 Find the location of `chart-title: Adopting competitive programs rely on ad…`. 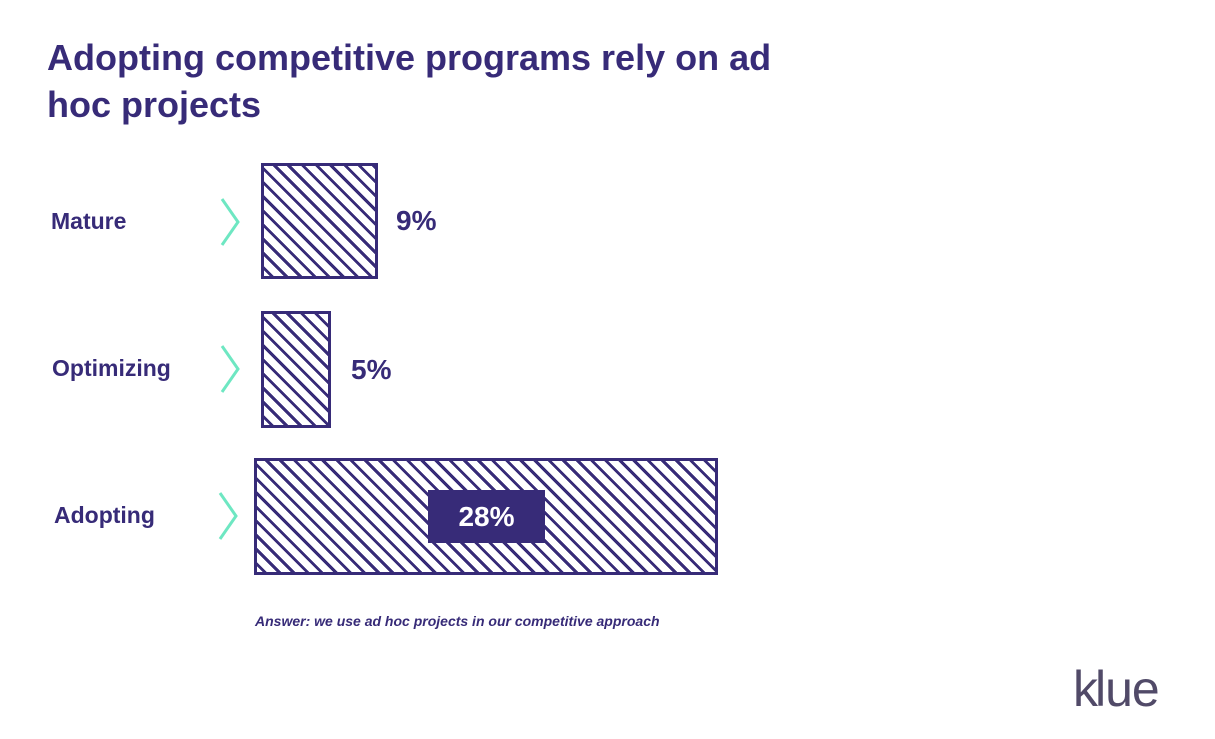

chart-title: Adopting competitive programs rely on ad… is located at coordinates (409, 81).